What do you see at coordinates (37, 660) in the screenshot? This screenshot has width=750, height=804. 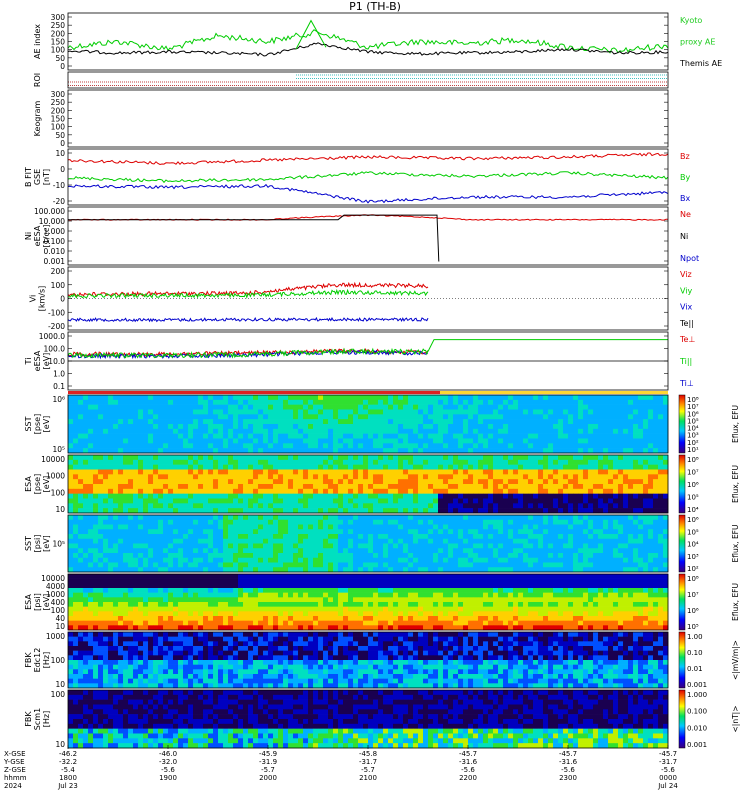 I see `panel-ylabel: Edc12` at bounding box center [37, 660].